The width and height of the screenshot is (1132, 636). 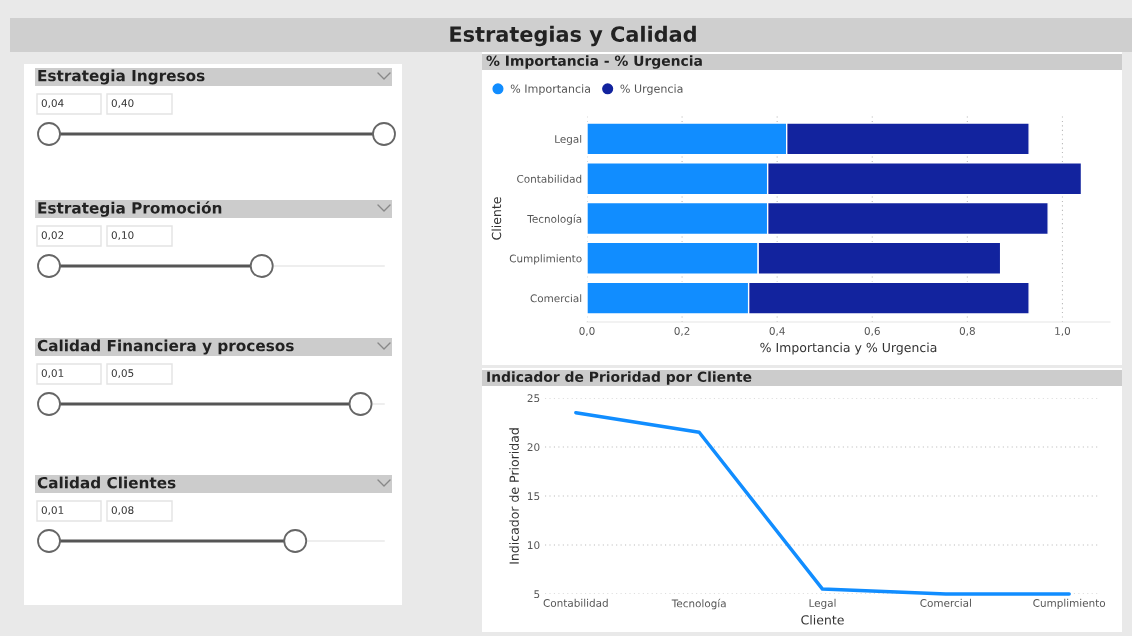 I want to click on legend-label: % Importancia, so click(x=550, y=90).